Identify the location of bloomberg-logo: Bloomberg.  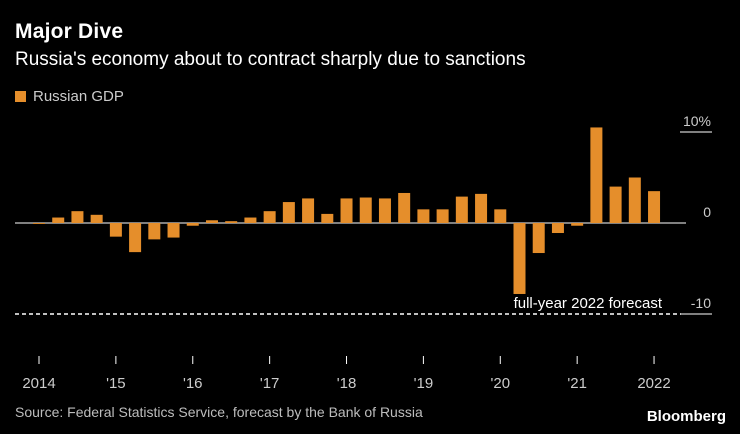
(686, 416).